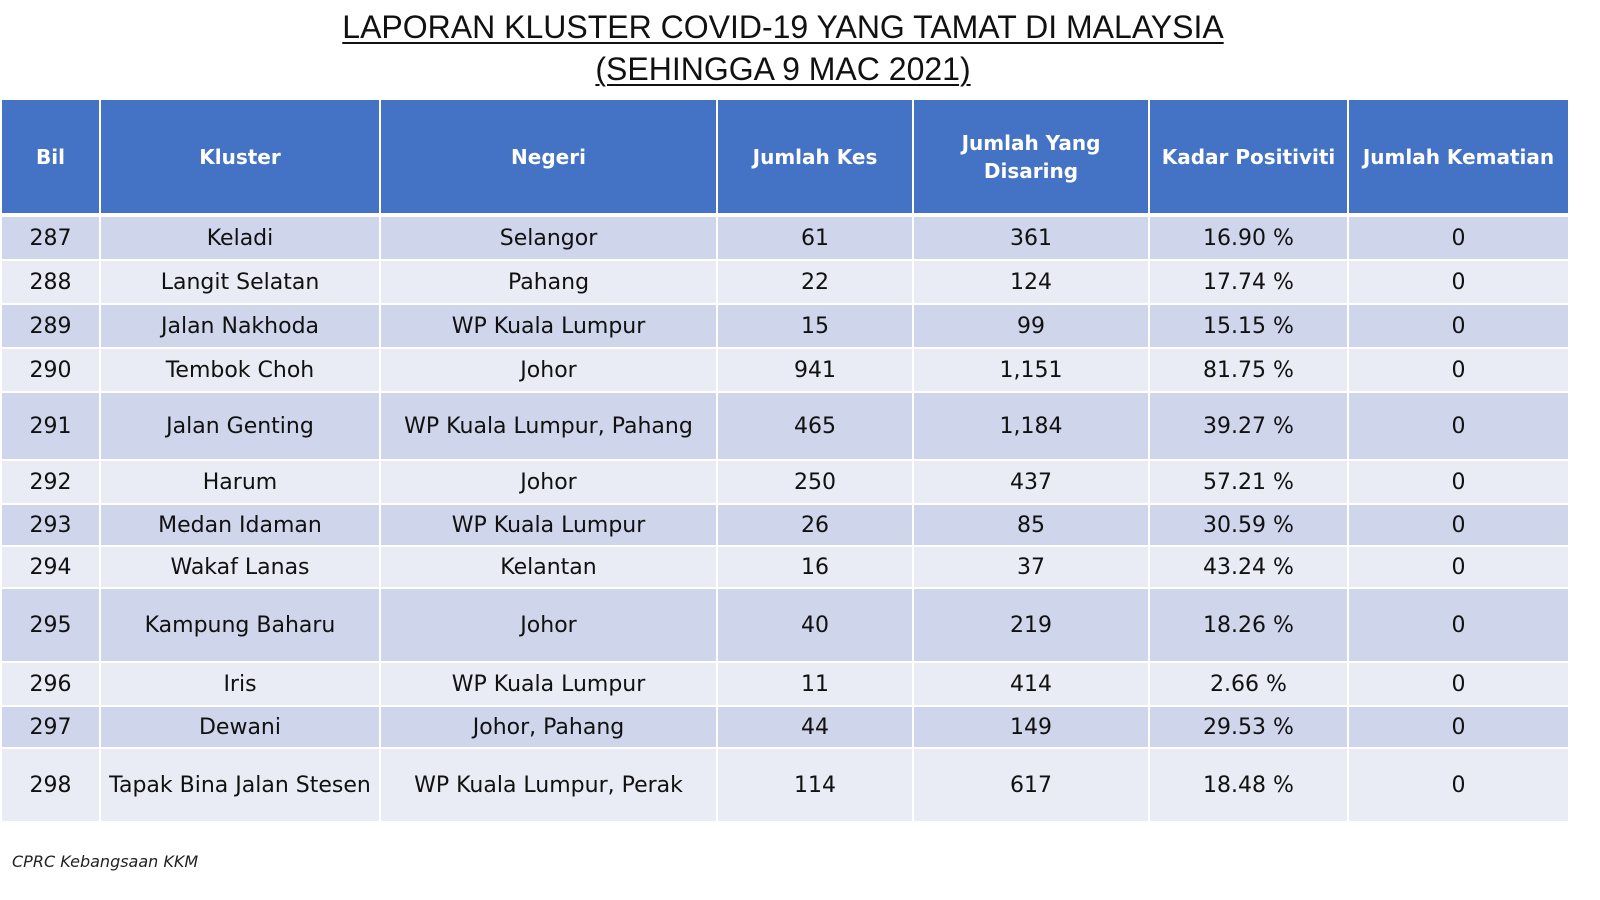 Image resolution: width=1600 pixels, height=900 pixels. I want to click on cell-negeri: WP Kuala Lumpur, Perak, so click(548, 785).